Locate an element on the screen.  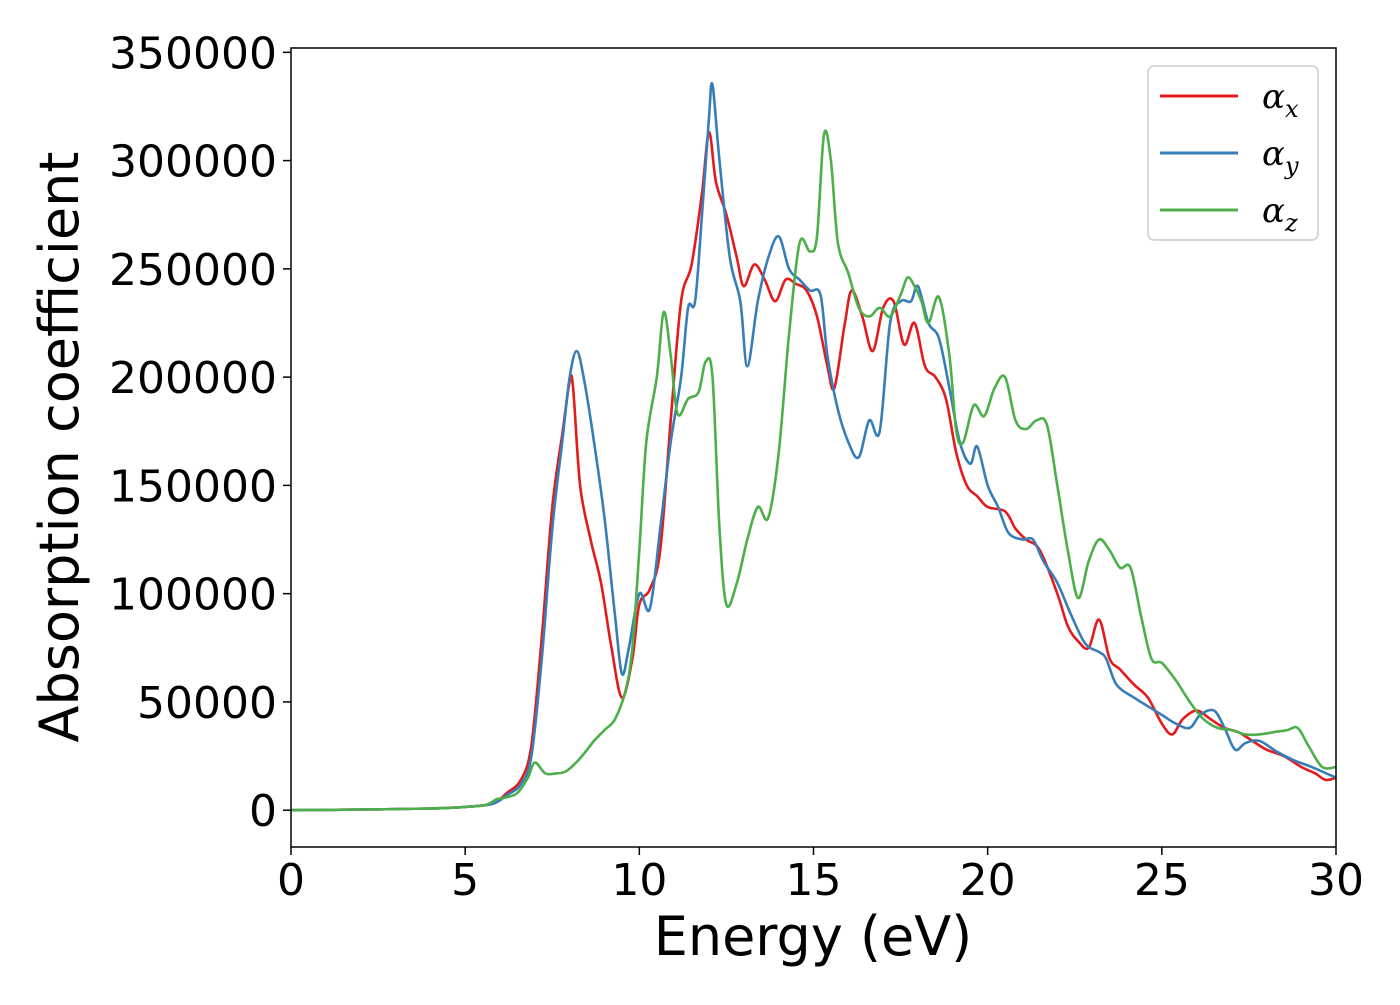
x-tick-label: 20 is located at coordinates (988, 880).